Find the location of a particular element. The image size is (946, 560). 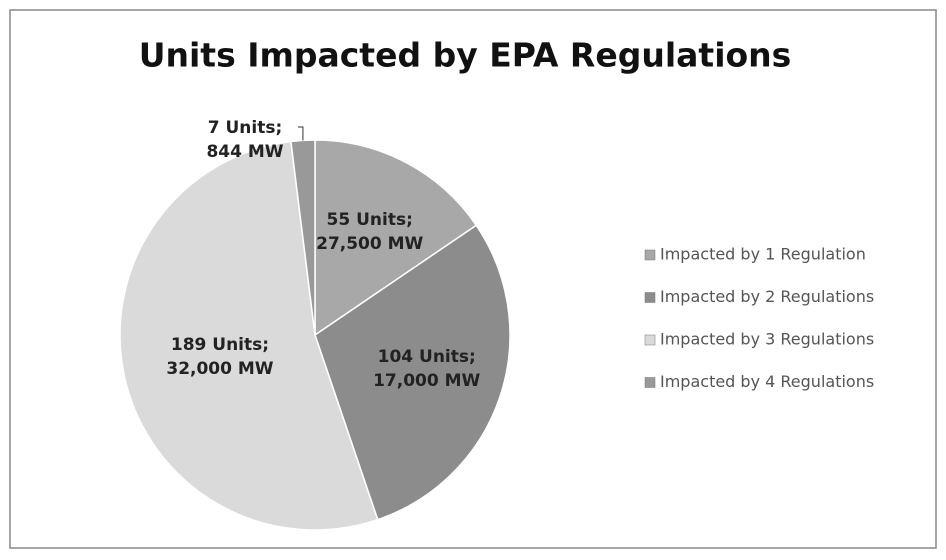

legend-label: Impacted by 4 Regulations is located at coordinates (767, 381).